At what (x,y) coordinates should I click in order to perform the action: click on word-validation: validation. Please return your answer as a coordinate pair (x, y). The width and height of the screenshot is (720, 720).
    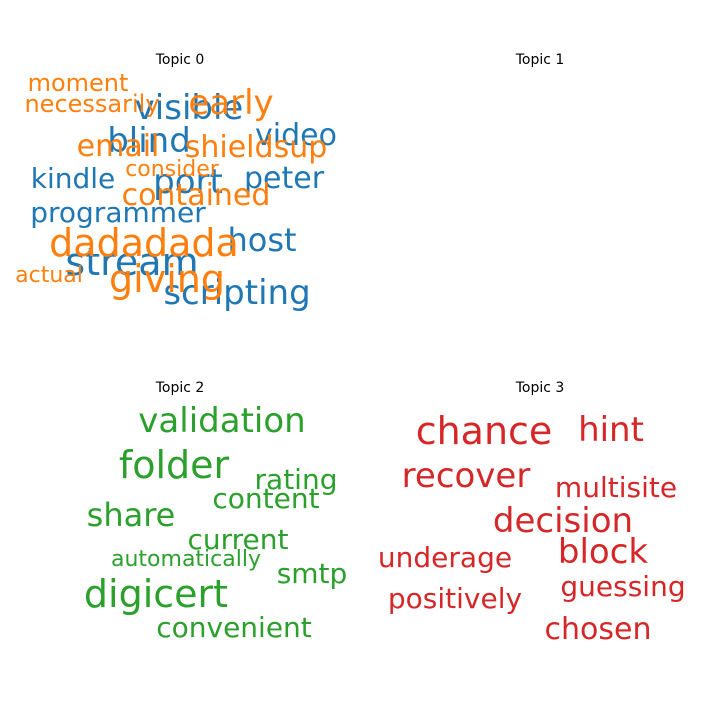
    Looking at the image, I should click on (222, 421).